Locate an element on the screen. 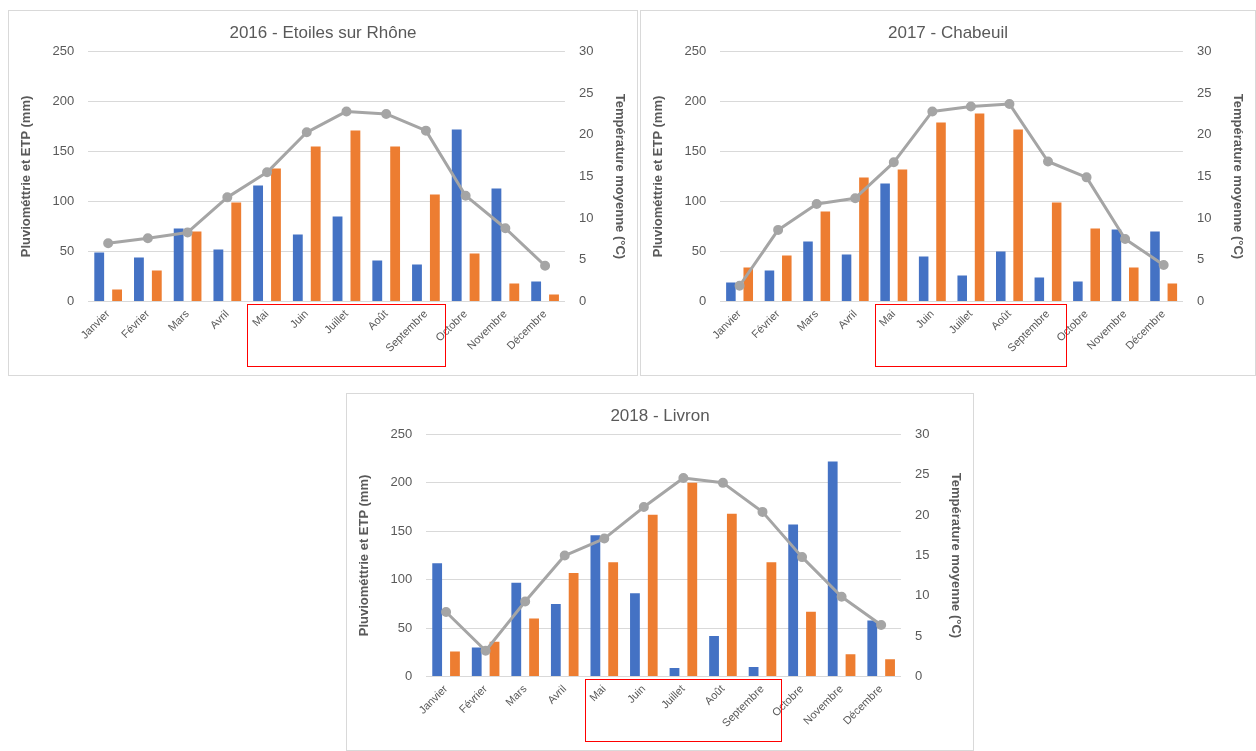  y2-tick-label: 30 is located at coordinates (586, 50).